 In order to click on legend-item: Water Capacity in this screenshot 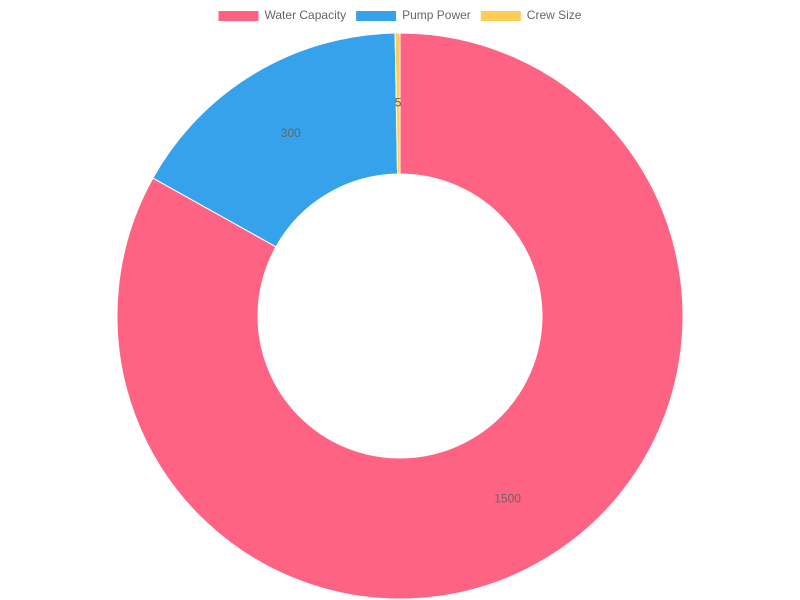, I will do `click(282, 15)`.